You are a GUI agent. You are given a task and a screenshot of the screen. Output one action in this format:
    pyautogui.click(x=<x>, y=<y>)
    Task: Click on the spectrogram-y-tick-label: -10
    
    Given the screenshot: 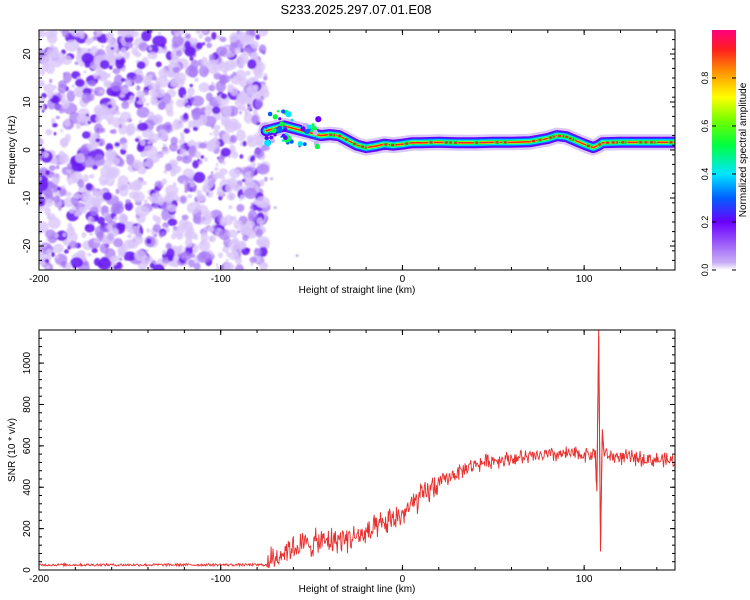 What is the action you would take?
    pyautogui.click(x=27, y=197)
    